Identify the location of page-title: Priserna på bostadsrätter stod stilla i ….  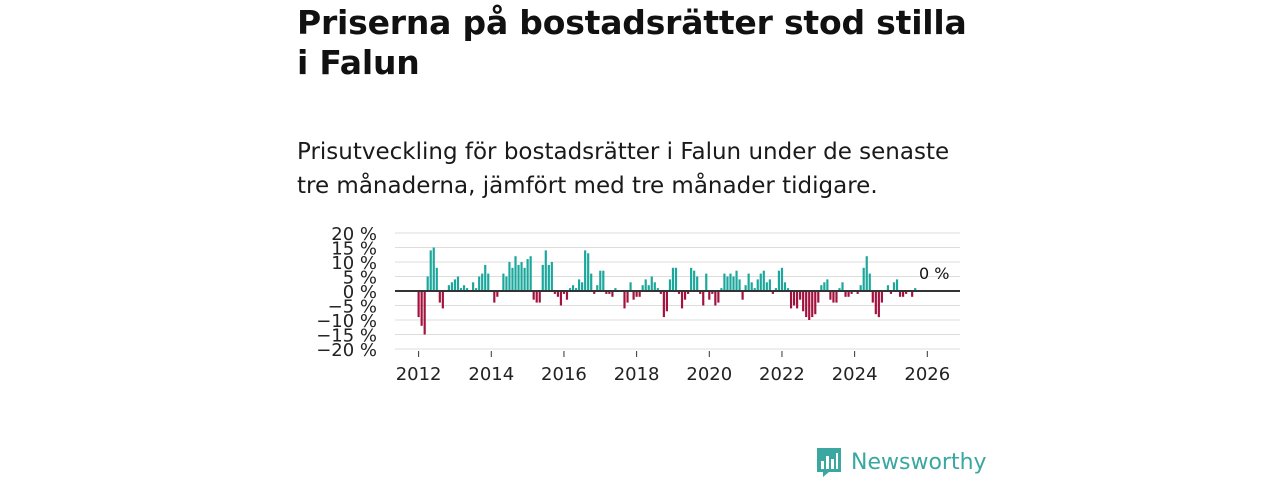
(632, 42).